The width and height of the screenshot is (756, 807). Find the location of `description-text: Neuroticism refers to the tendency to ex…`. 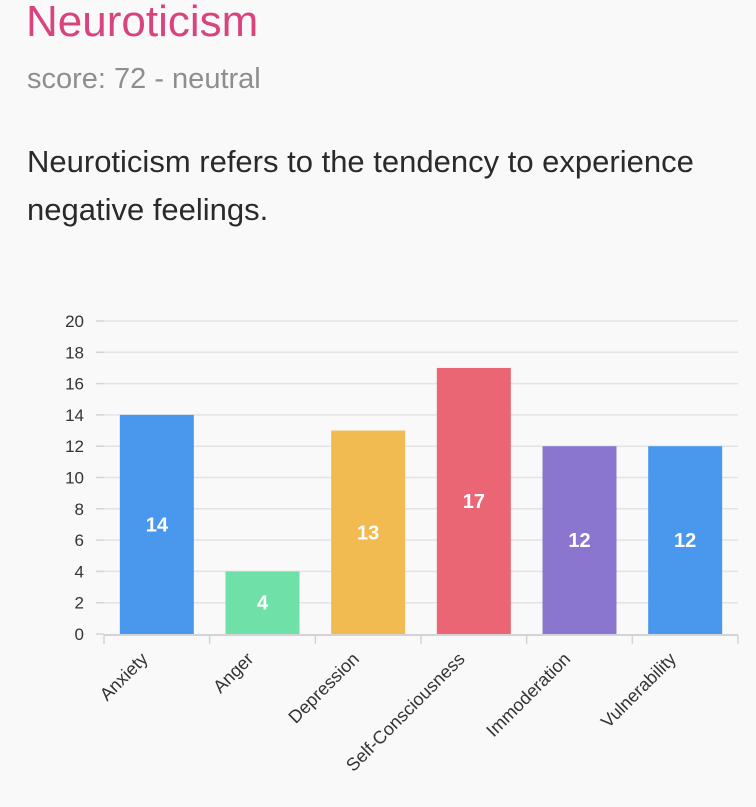

description-text: Neuroticism refers to the tendency to ex… is located at coordinates (360, 185).